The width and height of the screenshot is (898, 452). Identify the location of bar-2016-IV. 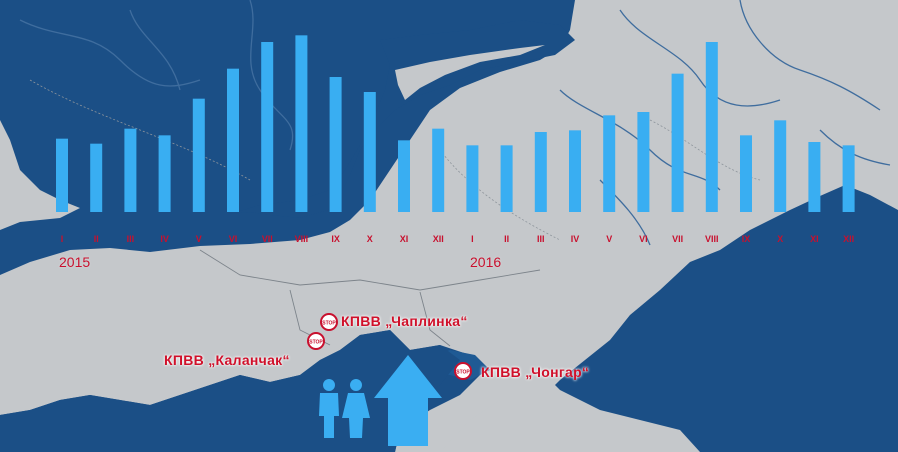
(575, 171).